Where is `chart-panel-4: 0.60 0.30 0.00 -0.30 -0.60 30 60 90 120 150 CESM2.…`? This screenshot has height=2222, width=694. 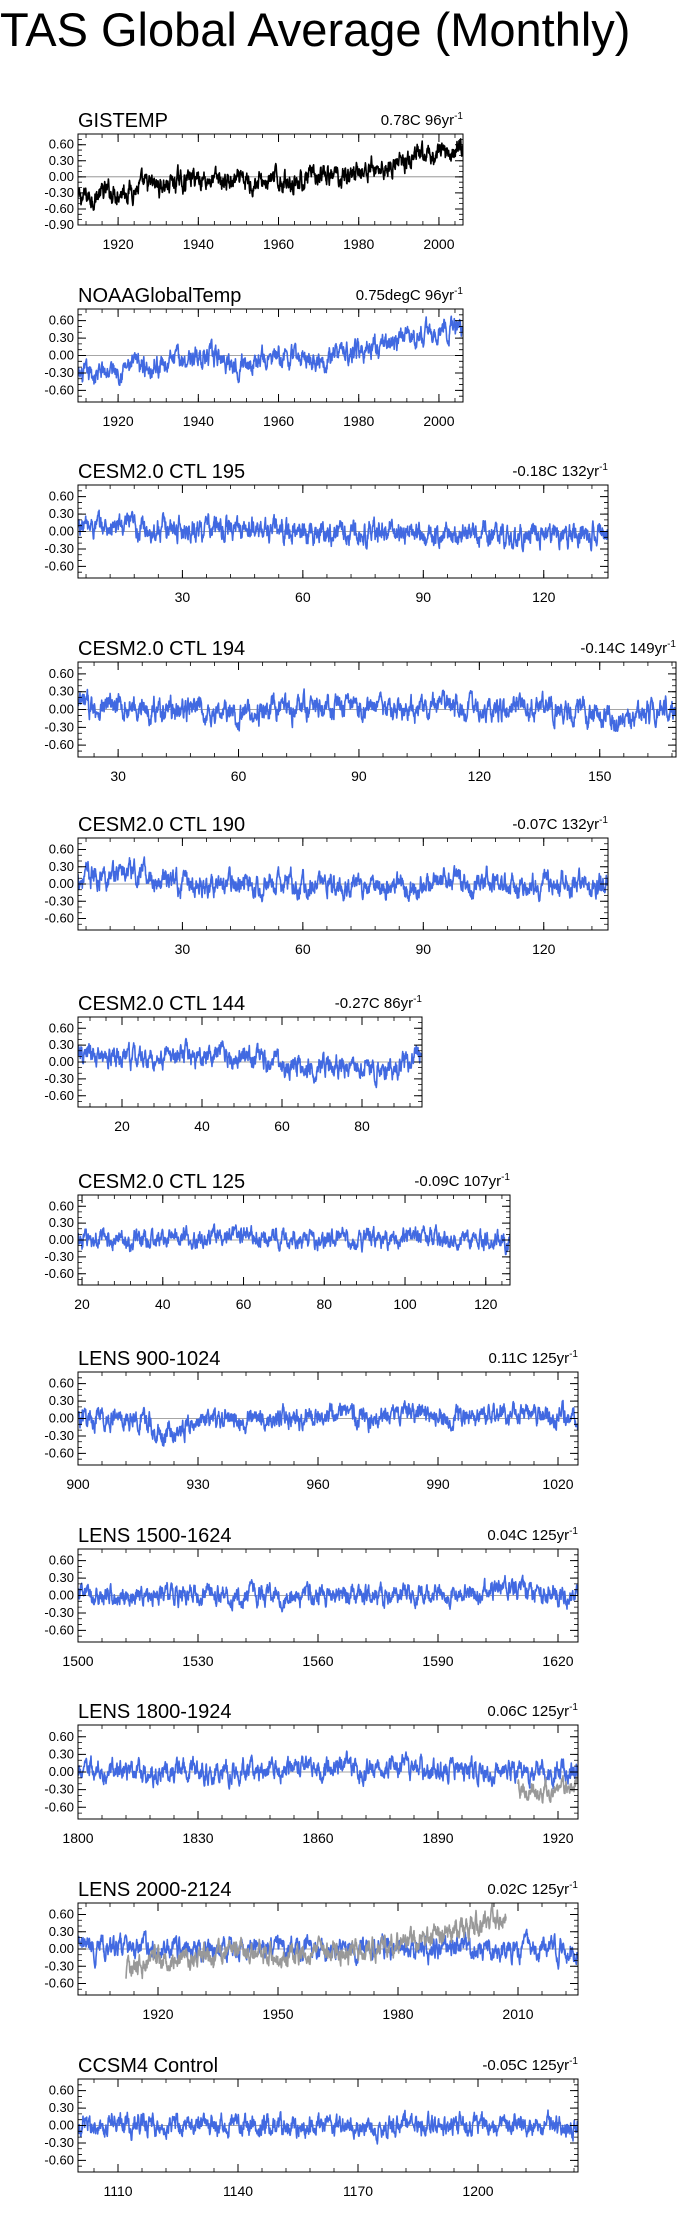 chart-panel-4: 0.60 0.30 0.00 -0.30 -0.60 30 60 90 120 150 CESM2.… is located at coordinates (360, 711).